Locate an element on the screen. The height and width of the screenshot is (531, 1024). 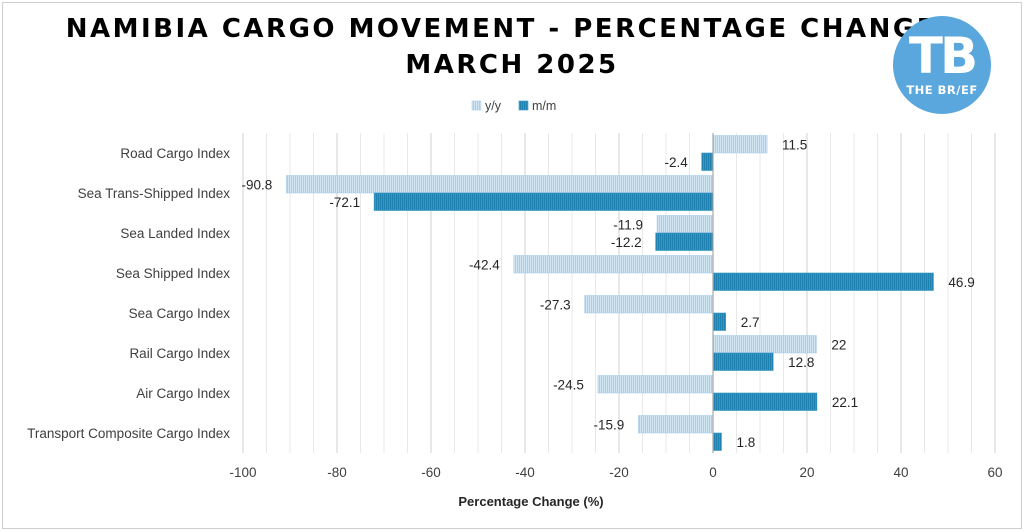
category-label: Sea Trans-Shipped Index is located at coordinates (154, 193).